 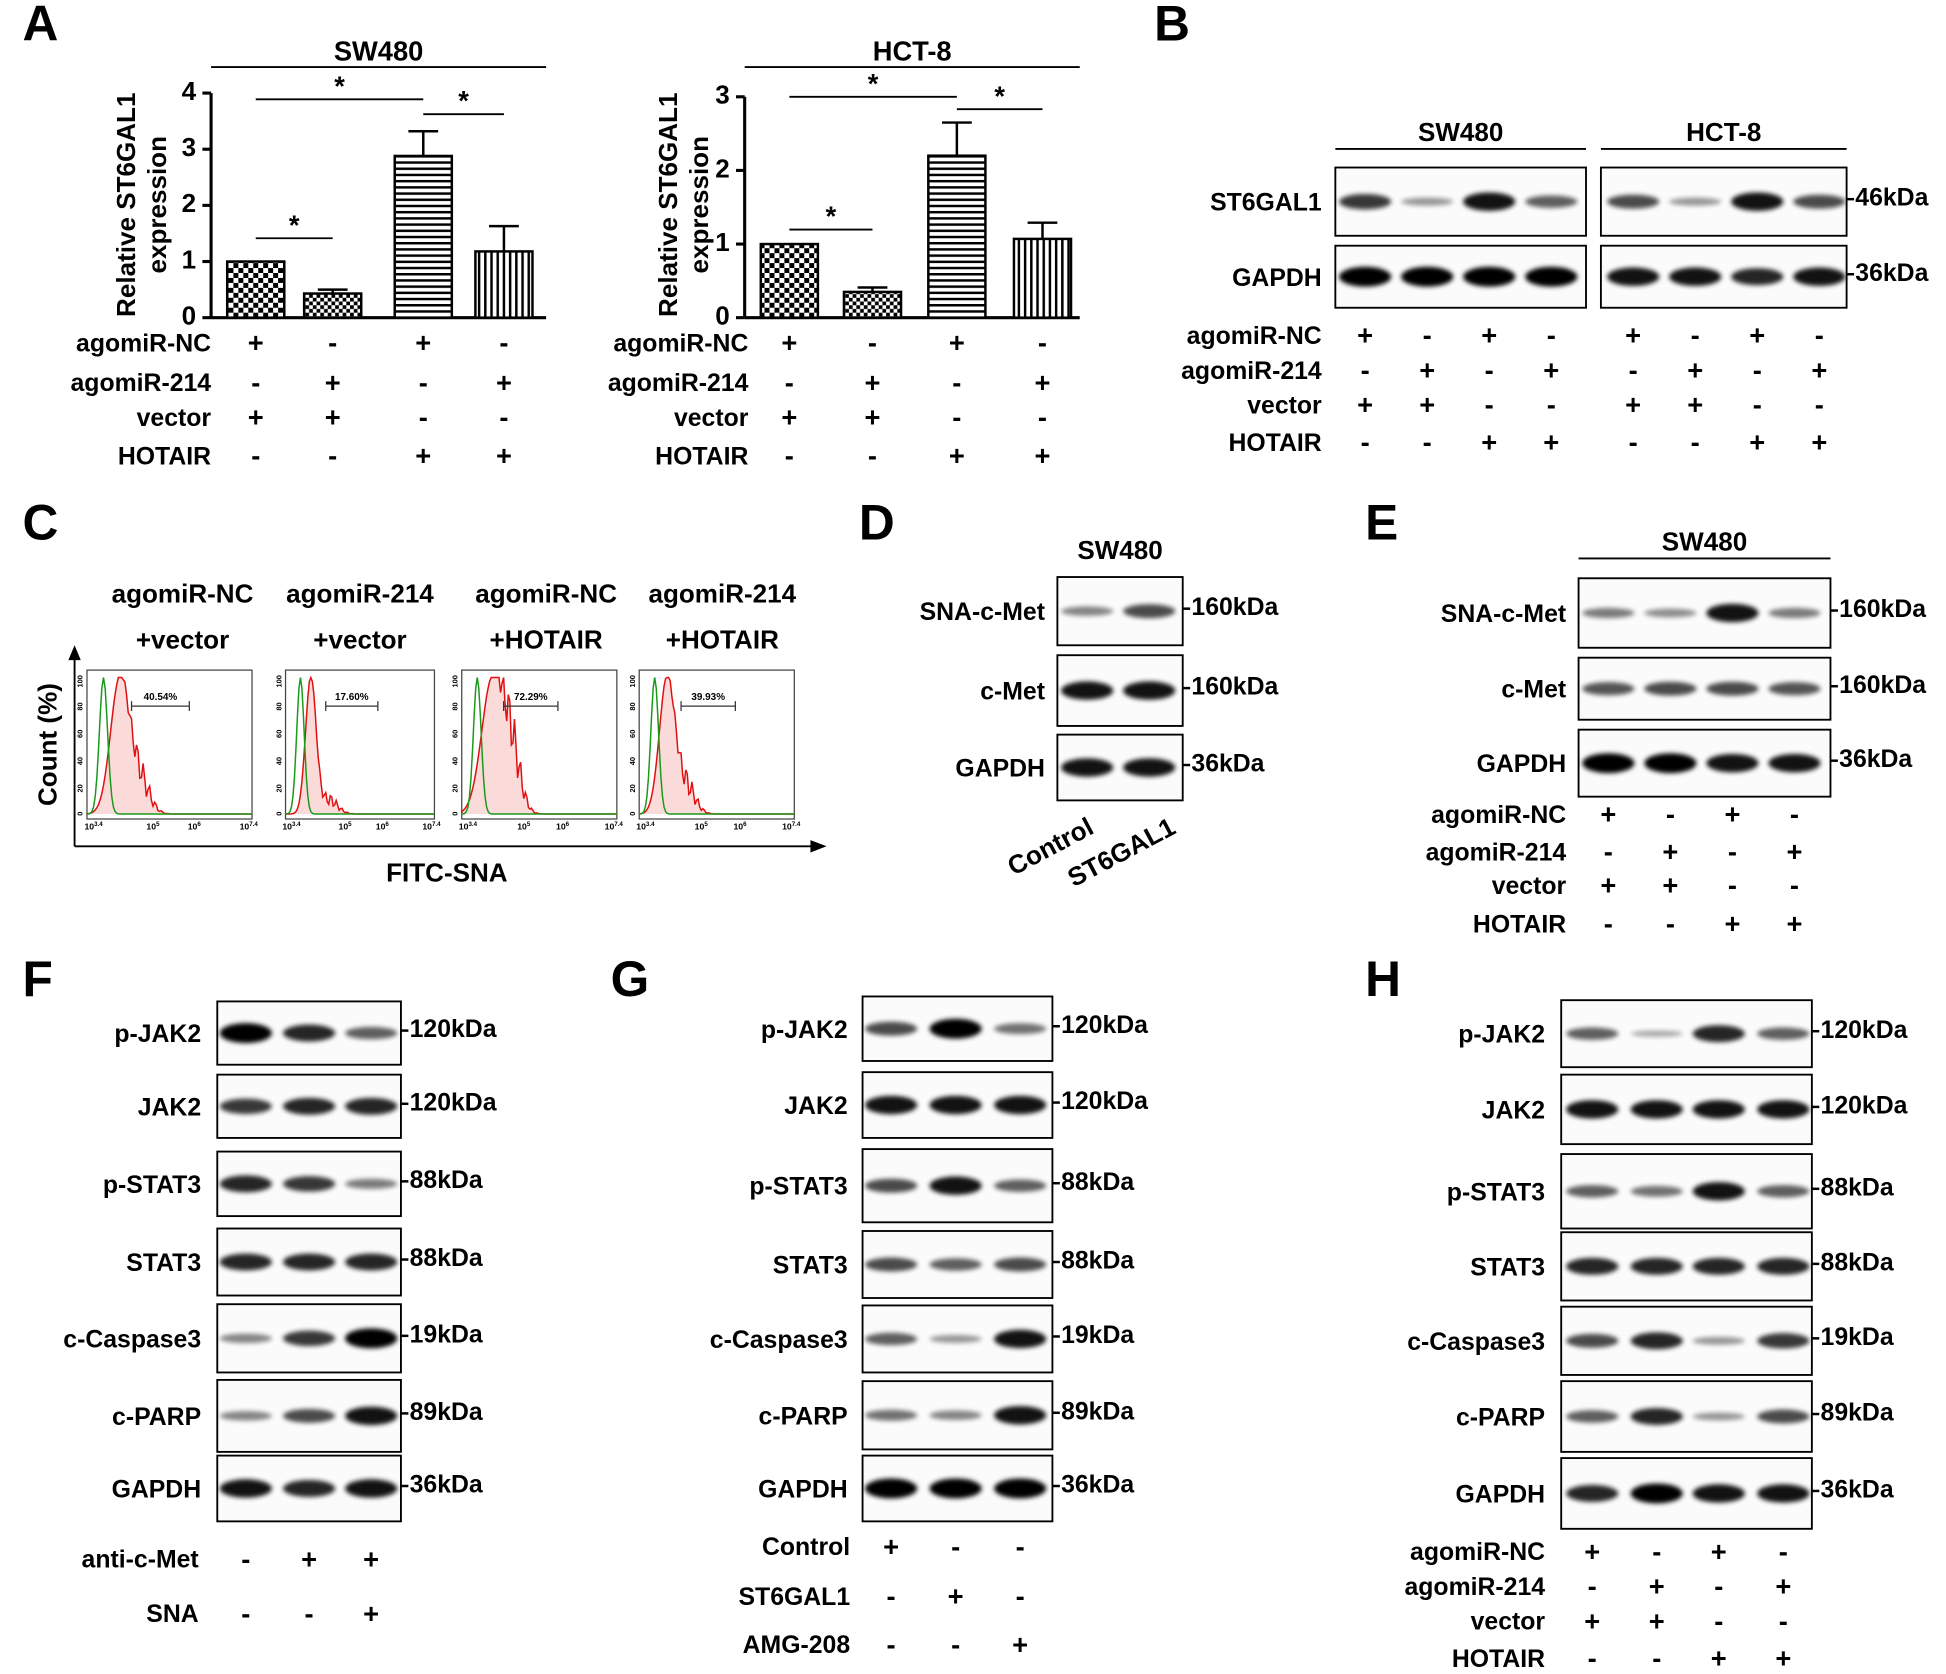 What do you see at coordinates (182, 639) in the screenshot?
I see `column-header: +vector` at bounding box center [182, 639].